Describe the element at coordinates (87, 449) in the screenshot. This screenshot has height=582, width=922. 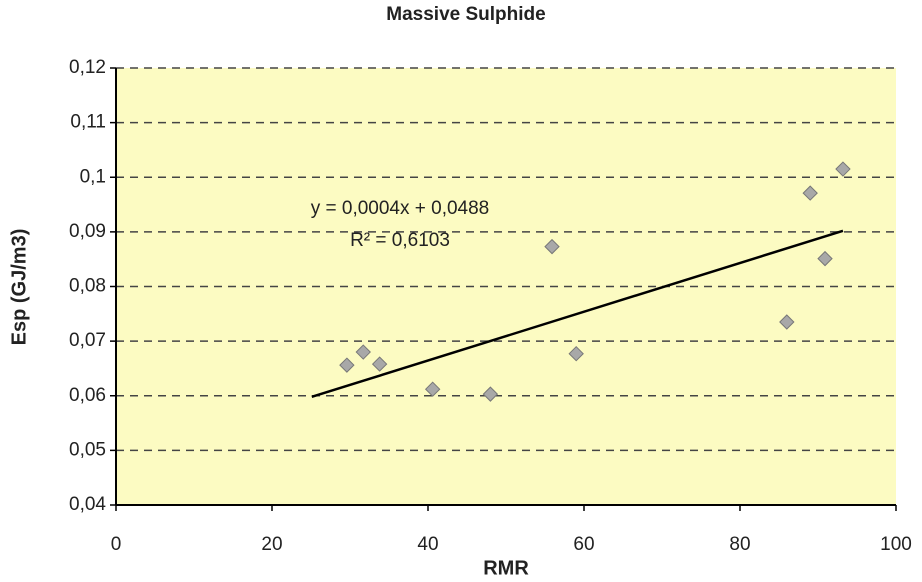
I see `y-tick-label: 0,05` at that location.